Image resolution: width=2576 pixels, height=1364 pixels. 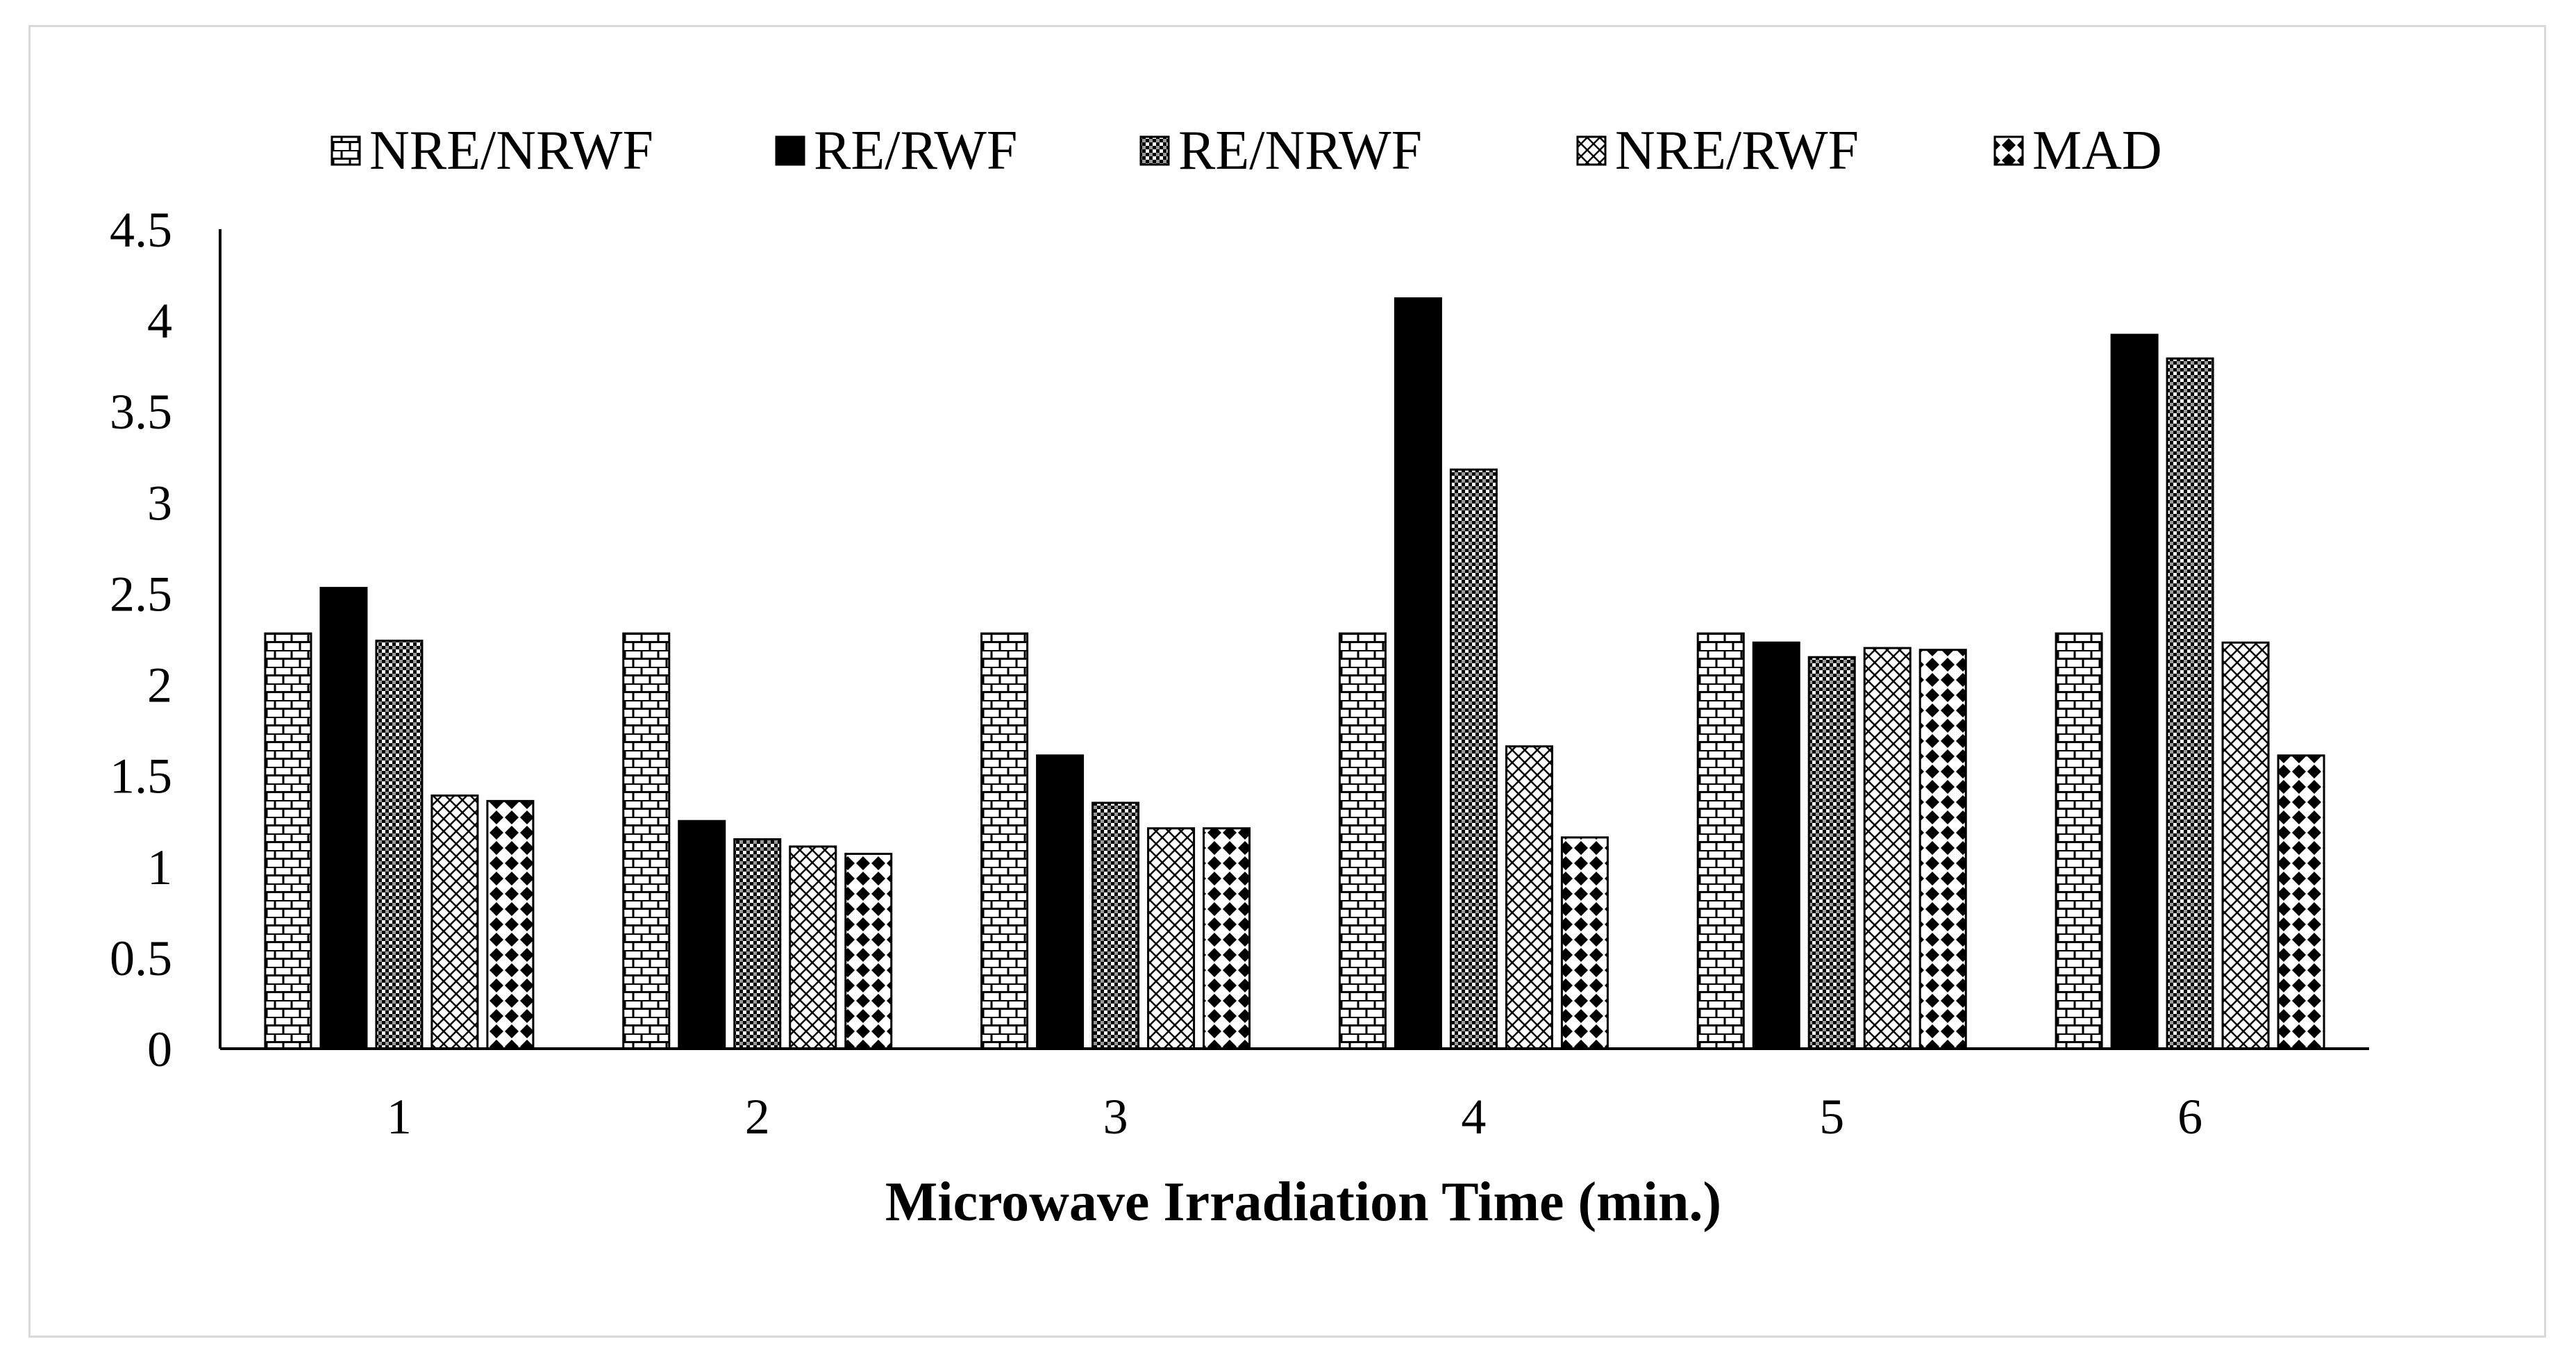 I want to click on legend-label: NRE/NRWF, so click(x=511, y=151).